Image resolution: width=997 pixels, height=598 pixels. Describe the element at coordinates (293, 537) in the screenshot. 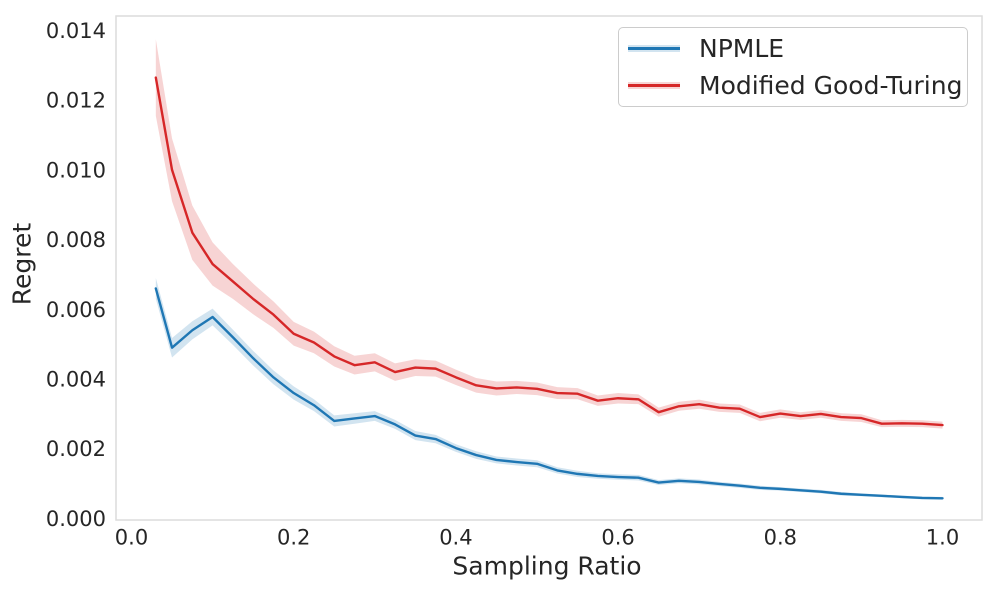

I see `x-tick-label: 0.2` at that location.